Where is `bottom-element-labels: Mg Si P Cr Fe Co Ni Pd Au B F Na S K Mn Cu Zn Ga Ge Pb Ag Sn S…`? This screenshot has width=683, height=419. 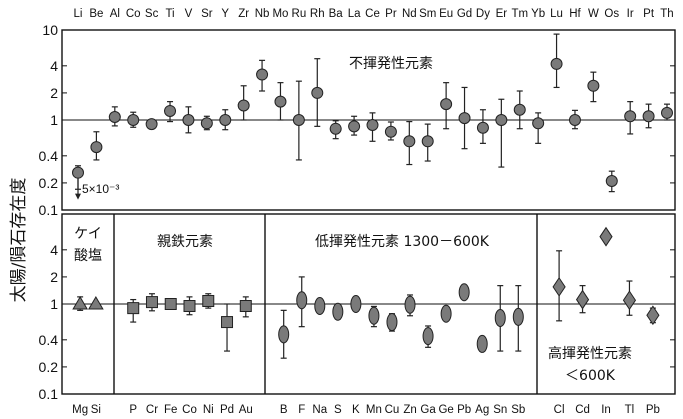 bottom-element-labels: Mg Si P Cr Fe Co Ni Pd Au B F Na S K Mn Cu Zn Ga Ge Pb Ag Sn S… is located at coordinates (366, 410).